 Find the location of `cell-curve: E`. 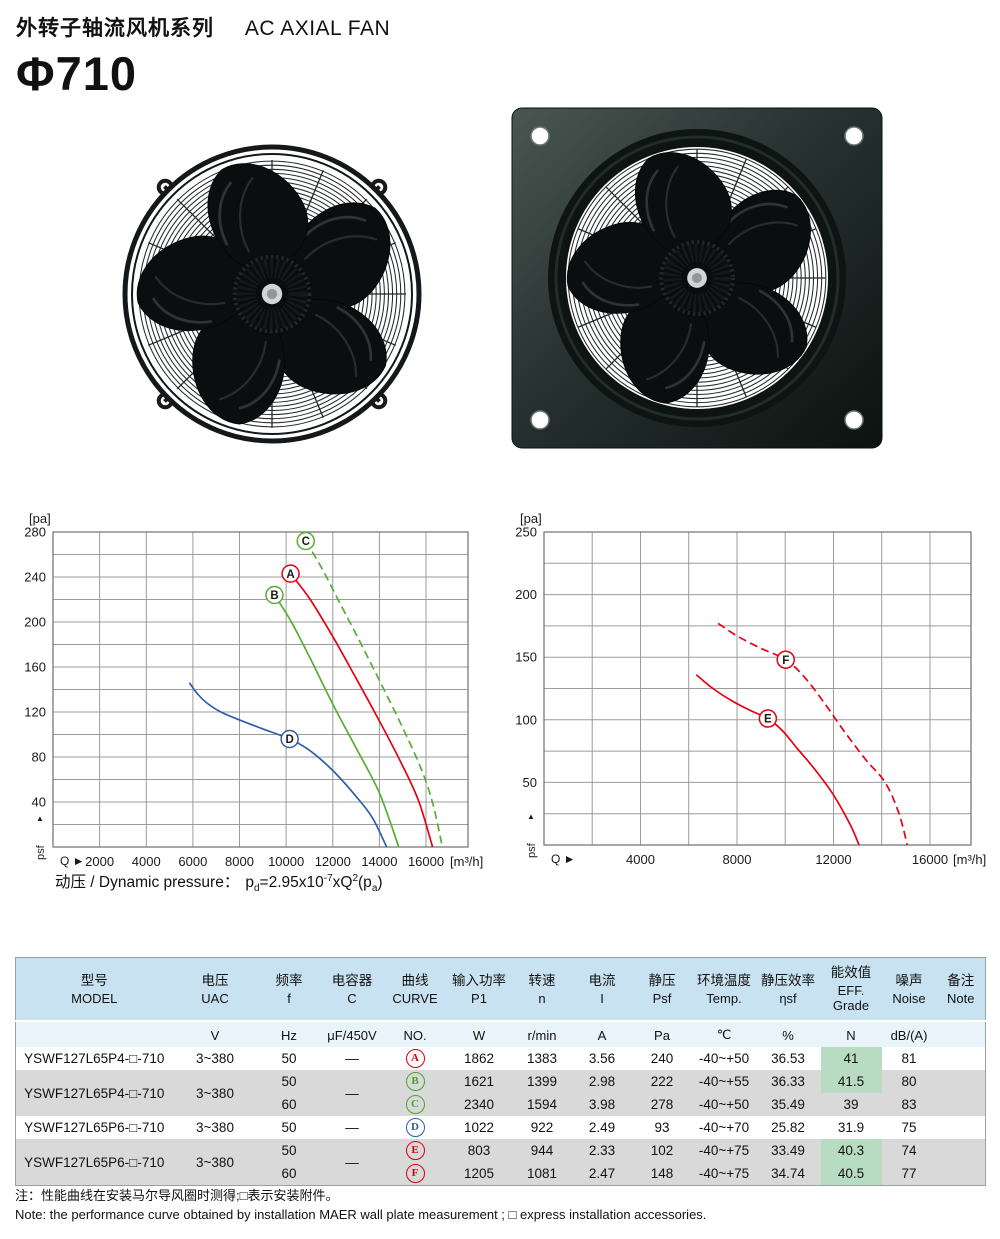

cell-curve: E is located at coordinates (415, 1150).